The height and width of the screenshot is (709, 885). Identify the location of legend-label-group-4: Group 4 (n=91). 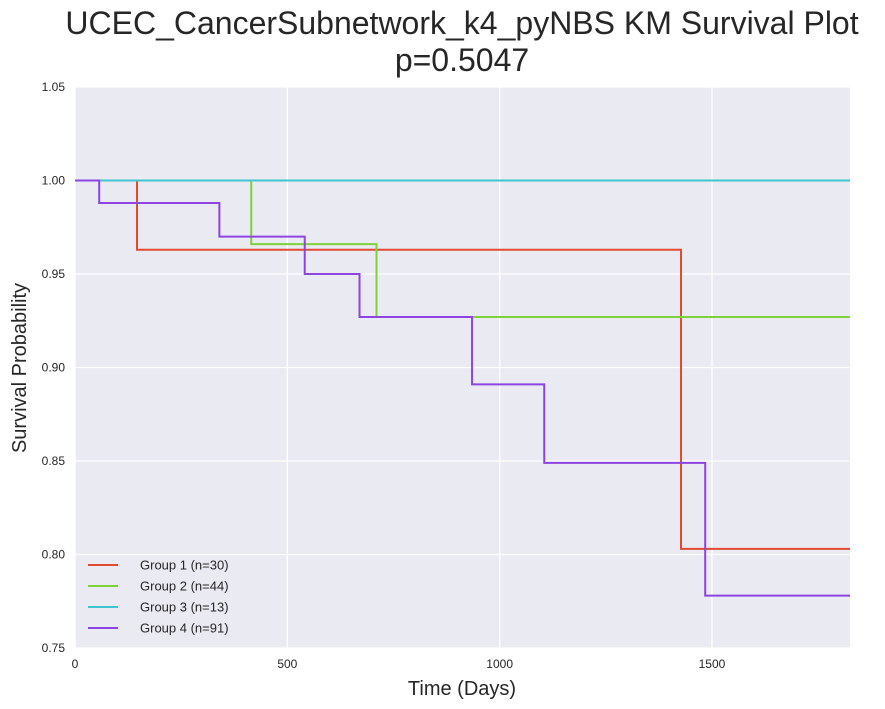
(184, 628).